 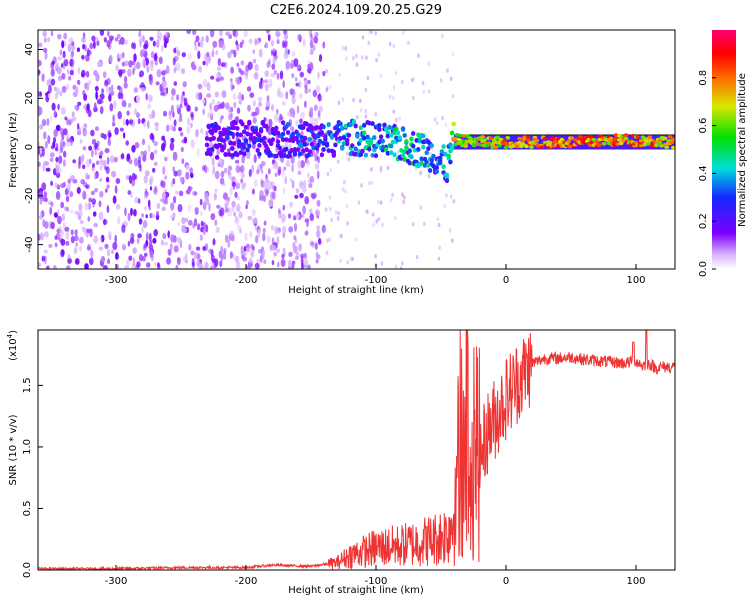 I want to click on heatmap-x-tick-label: 0, so click(x=506, y=280).